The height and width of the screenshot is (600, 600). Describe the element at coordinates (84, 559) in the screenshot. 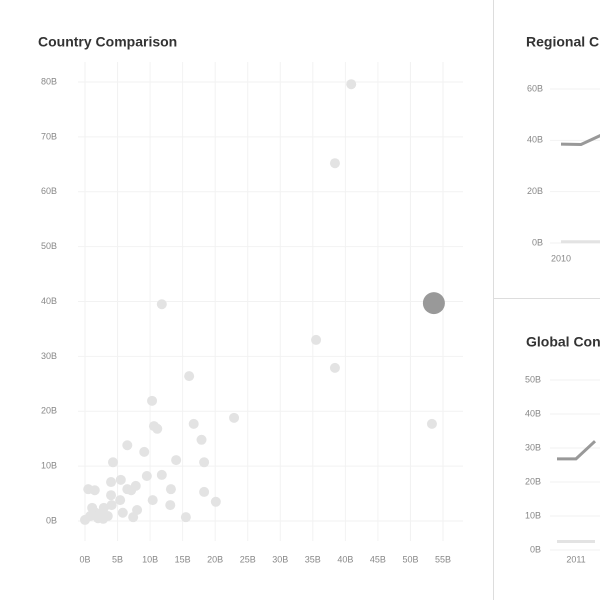

I see `x-tick-label: 0B` at that location.